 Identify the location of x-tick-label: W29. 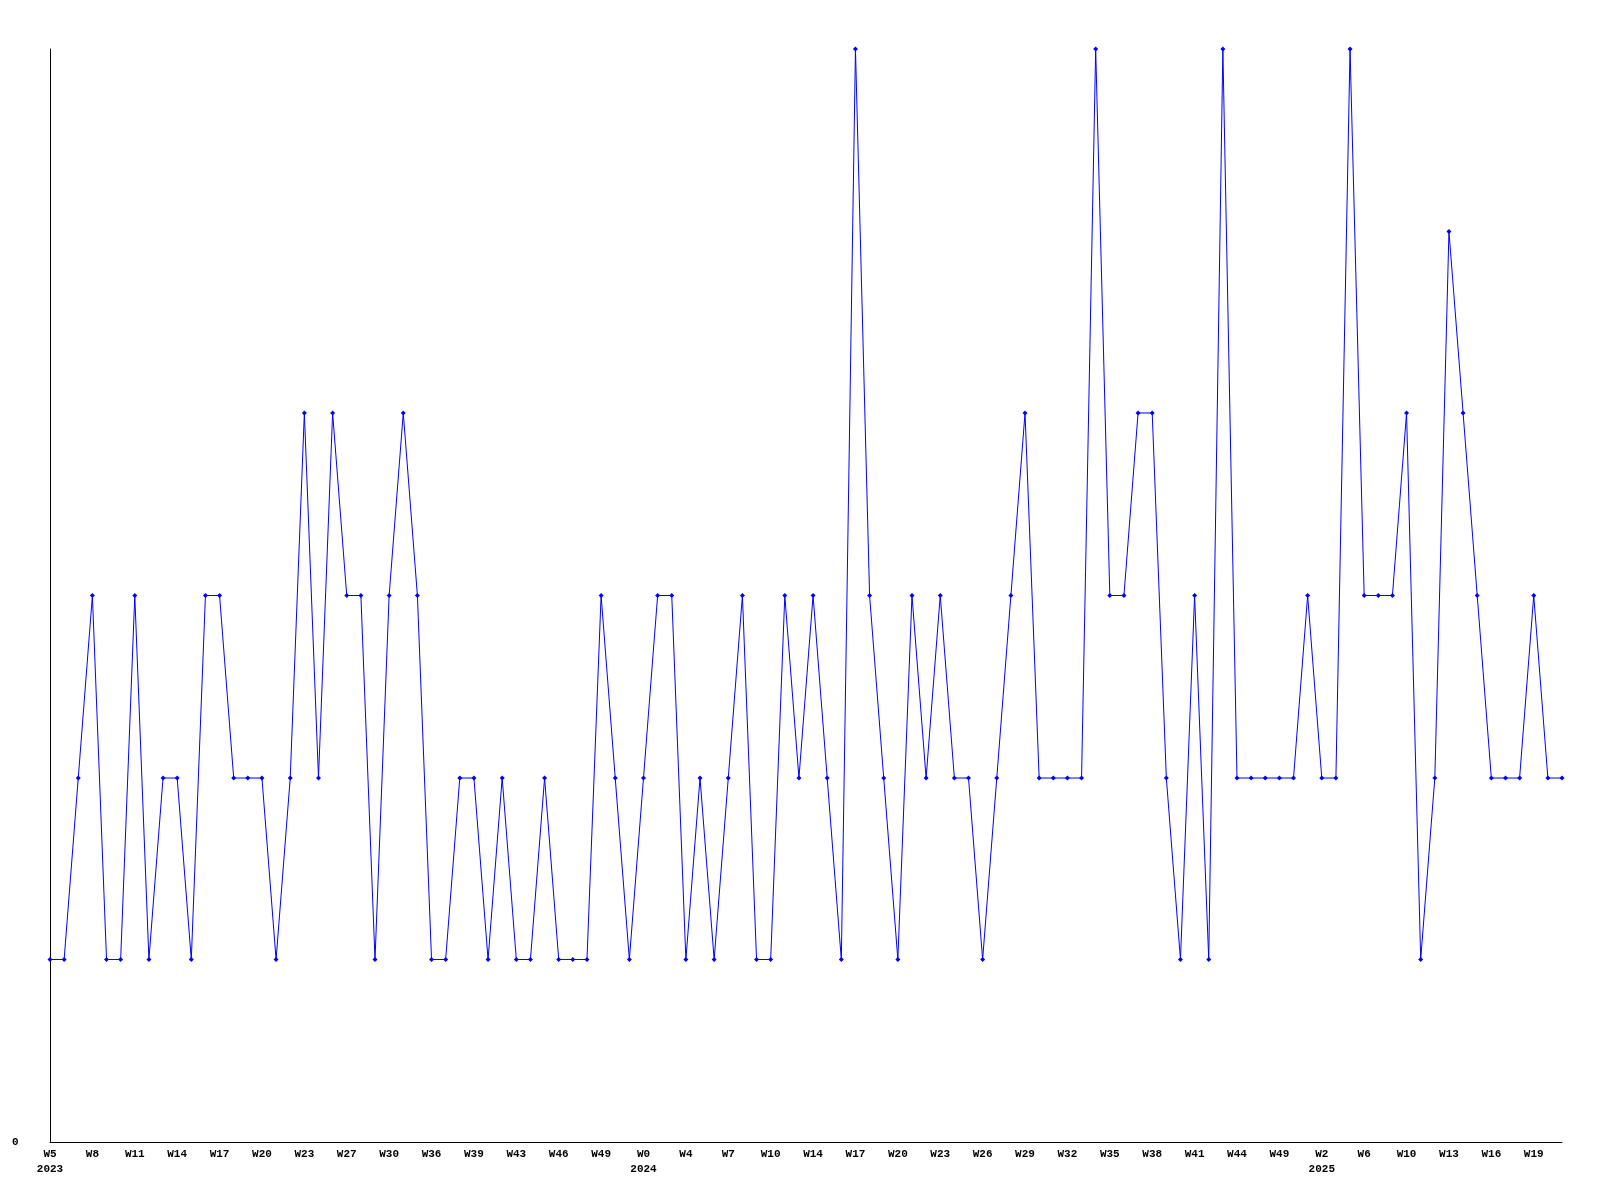
(1025, 1153).